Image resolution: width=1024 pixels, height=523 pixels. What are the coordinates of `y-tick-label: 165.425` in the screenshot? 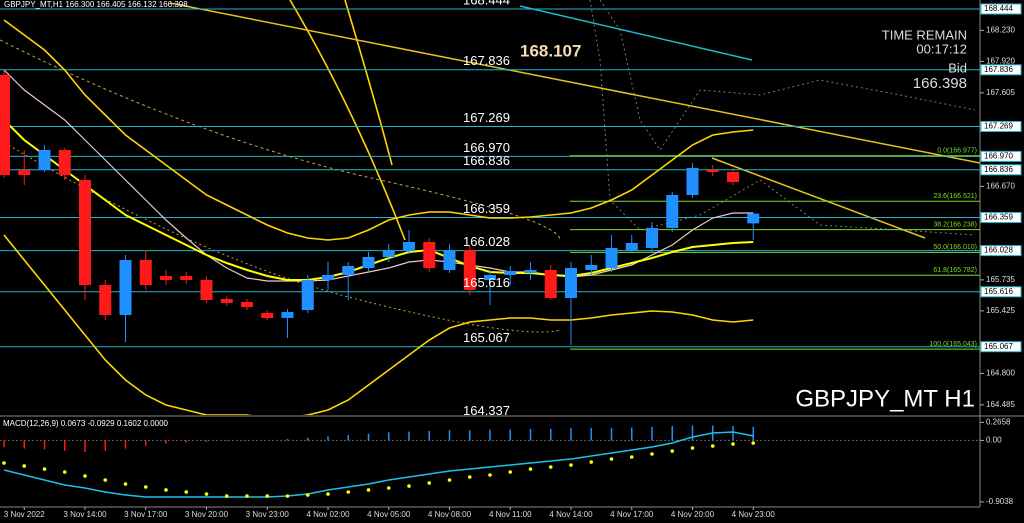 It's located at (1000, 310).